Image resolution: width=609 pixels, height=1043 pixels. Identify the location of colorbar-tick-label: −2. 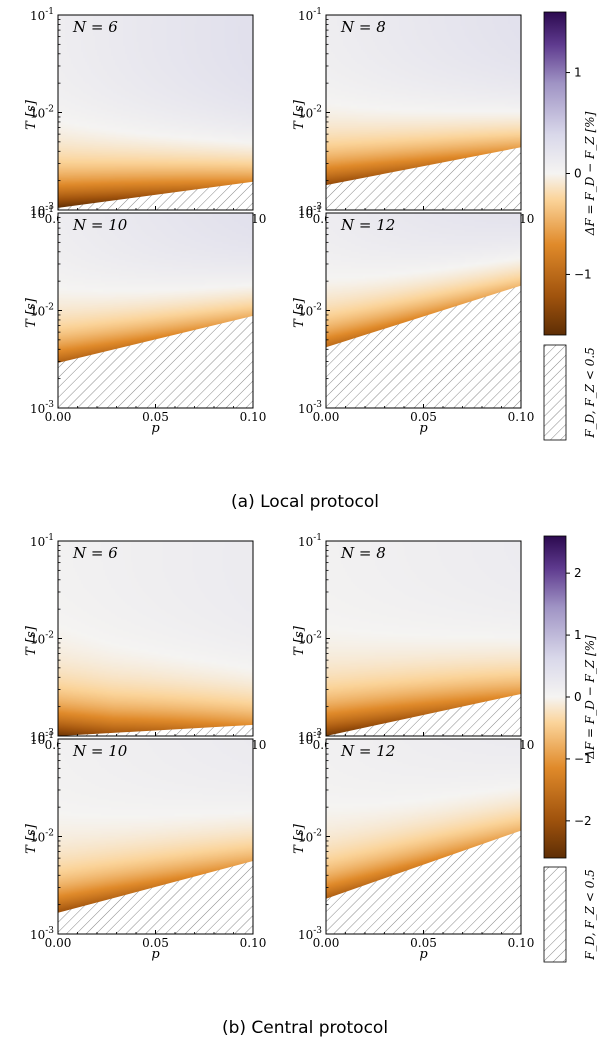
(583, 821).